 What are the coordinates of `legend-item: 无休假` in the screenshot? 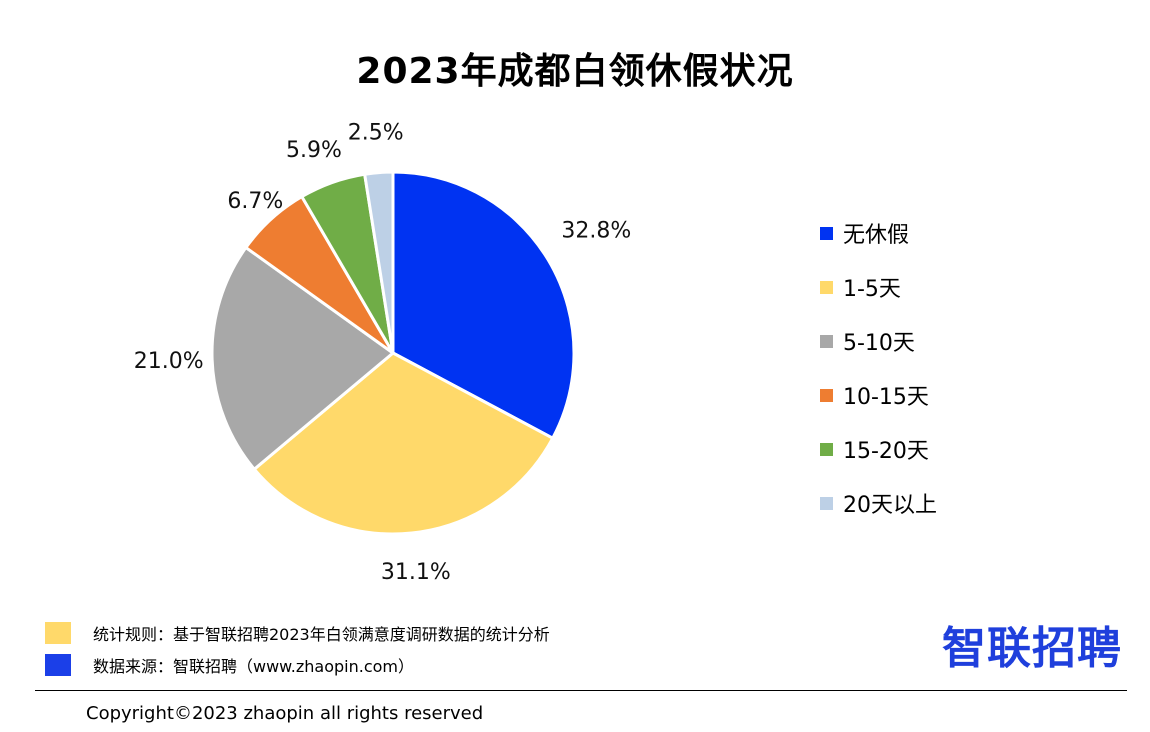 It's located at (878, 233).